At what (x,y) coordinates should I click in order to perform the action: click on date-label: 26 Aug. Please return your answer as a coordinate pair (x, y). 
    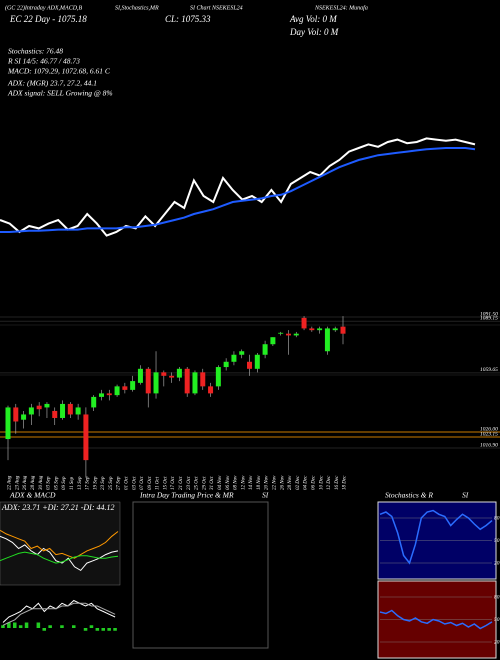
    Looking at the image, I should click on (25, 482).